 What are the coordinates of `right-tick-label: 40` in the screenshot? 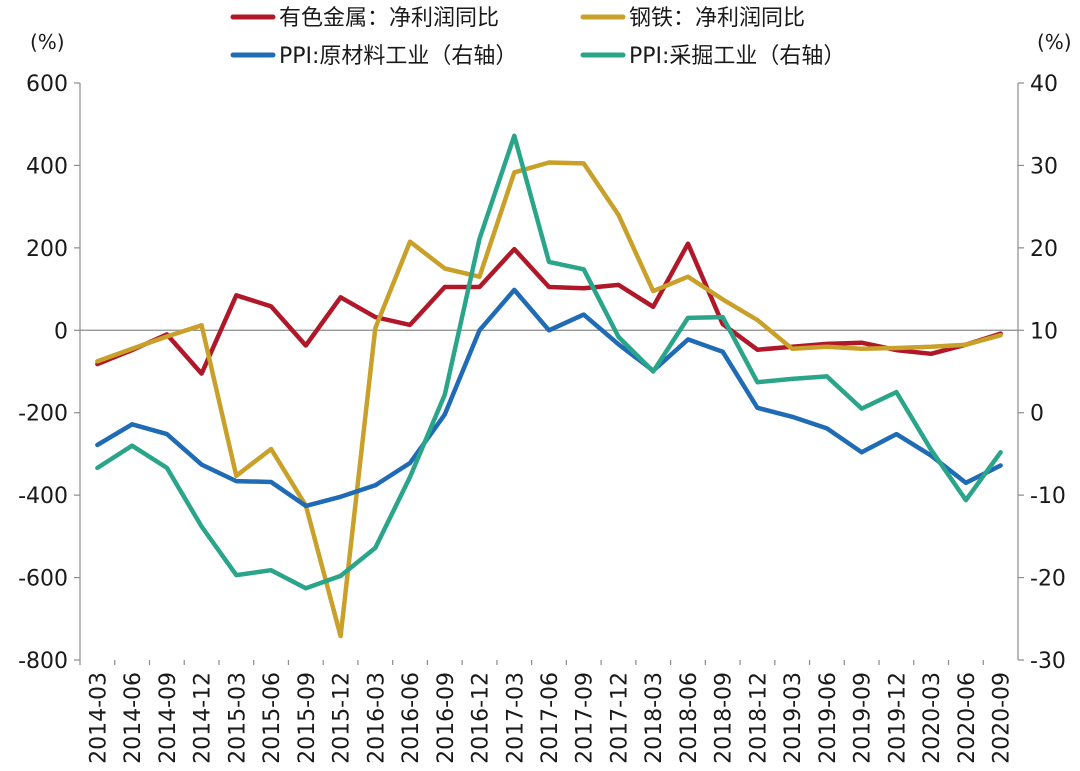 It's located at (1044, 84).